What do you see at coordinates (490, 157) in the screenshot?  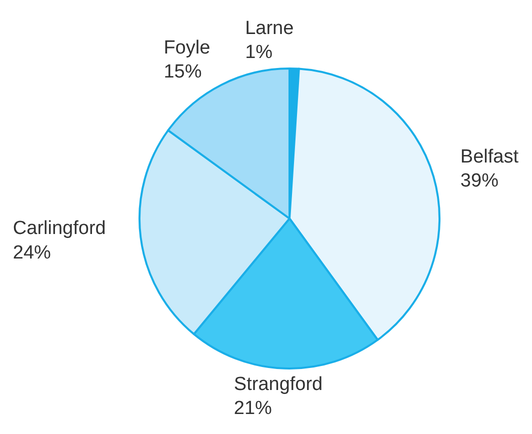 I see `slice-label: Belfast` at bounding box center [490, 157].